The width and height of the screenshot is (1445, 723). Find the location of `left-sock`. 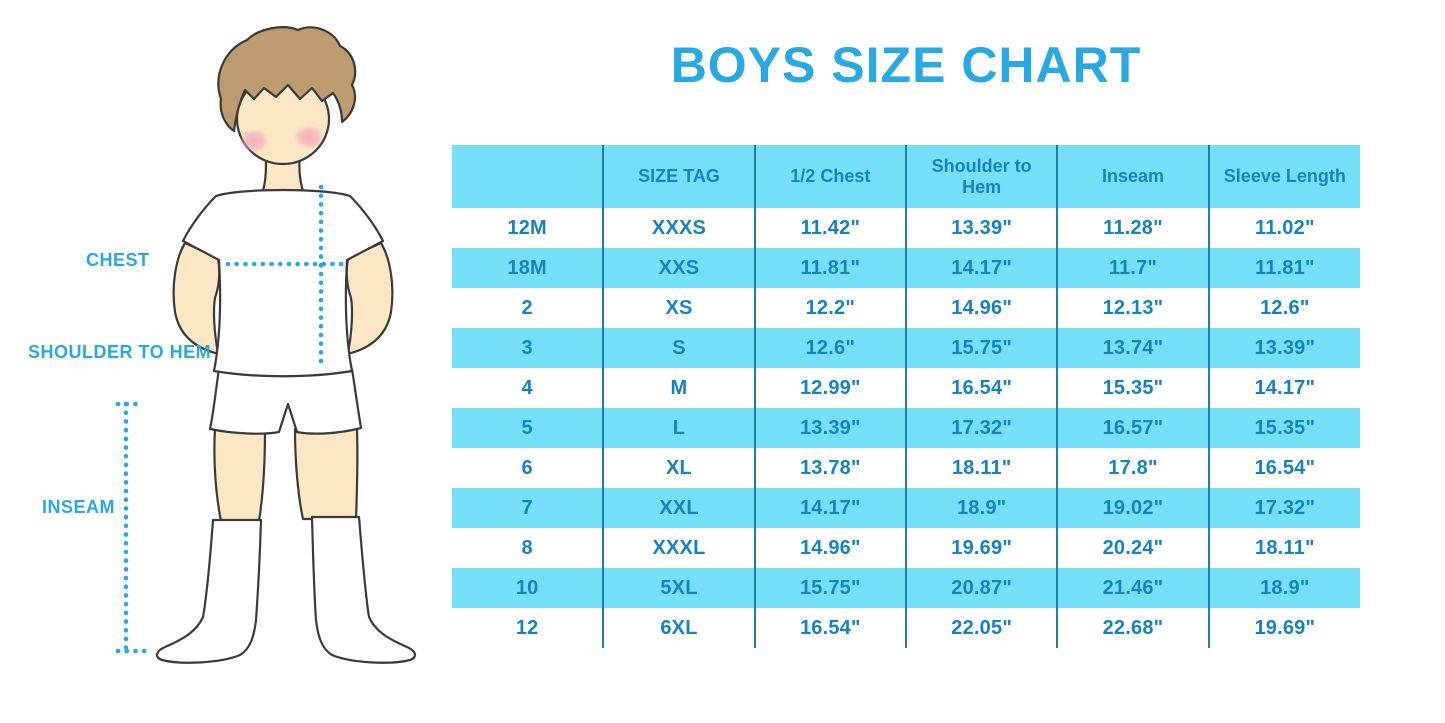

left-sock is located at coordinates (209, 591).